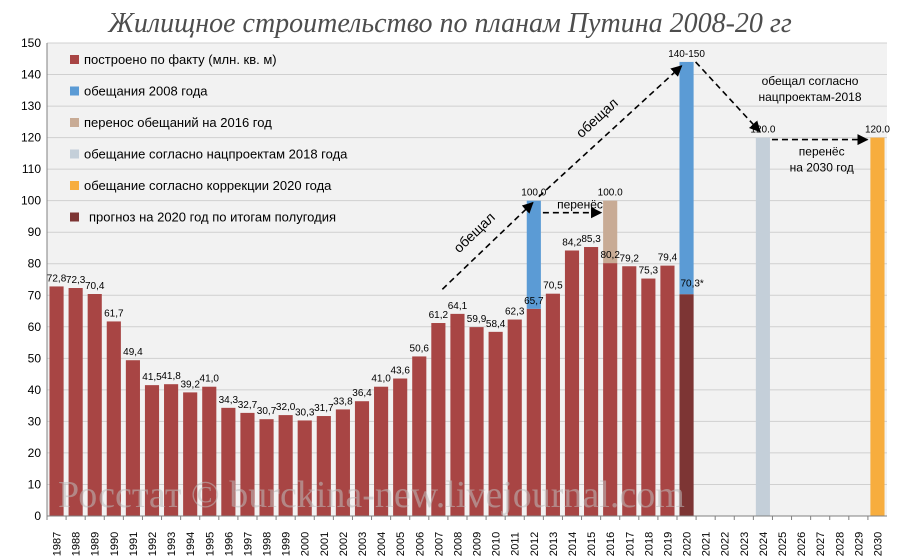  Describe the element at coordinates (342, 462) in the screenshot. I see `bar-2002-actual` at that location.